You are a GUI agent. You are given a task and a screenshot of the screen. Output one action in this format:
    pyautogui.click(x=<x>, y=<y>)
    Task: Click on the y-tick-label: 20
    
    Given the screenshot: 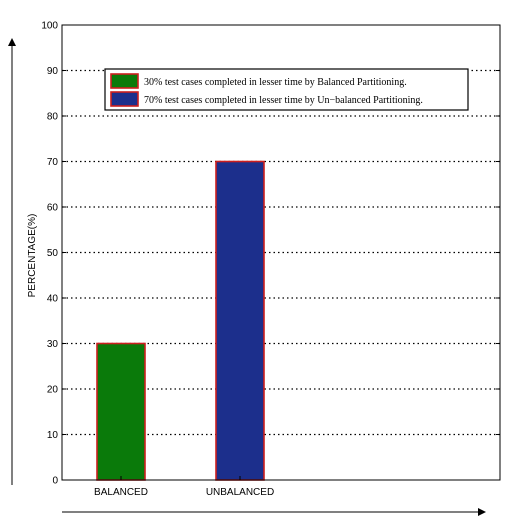 What is the action you would take?
    pyautogui.click(x=53, y=390)
    